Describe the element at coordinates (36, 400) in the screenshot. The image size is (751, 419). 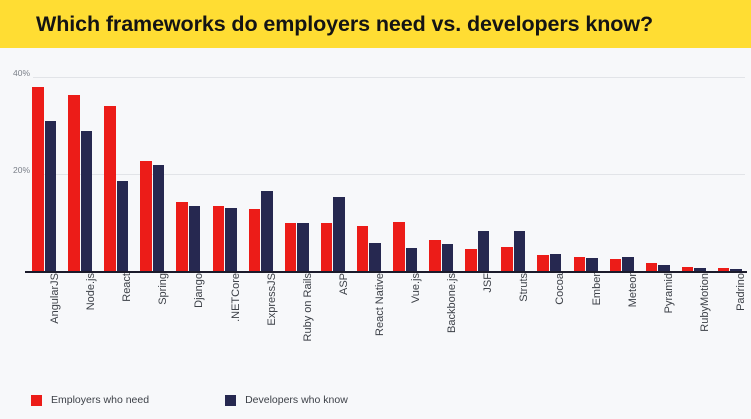
I see `square-swatch-red-icon` at that location.